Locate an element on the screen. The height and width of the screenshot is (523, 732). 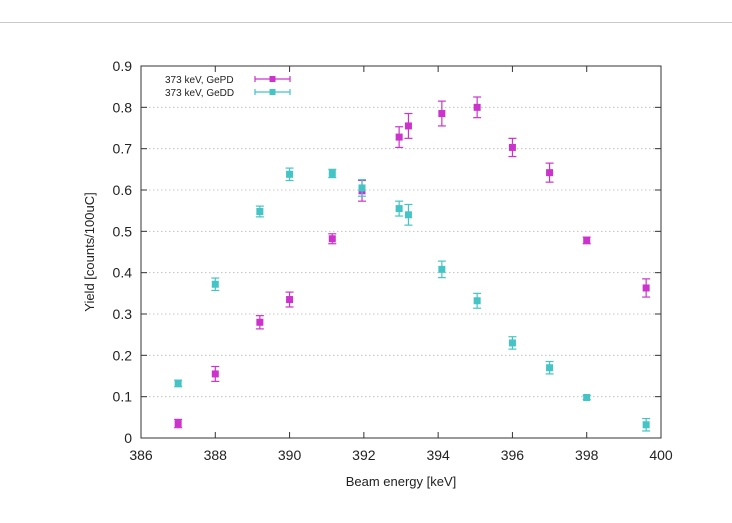
y-tick-label: 0.1 is located at coordinates (123, 397).